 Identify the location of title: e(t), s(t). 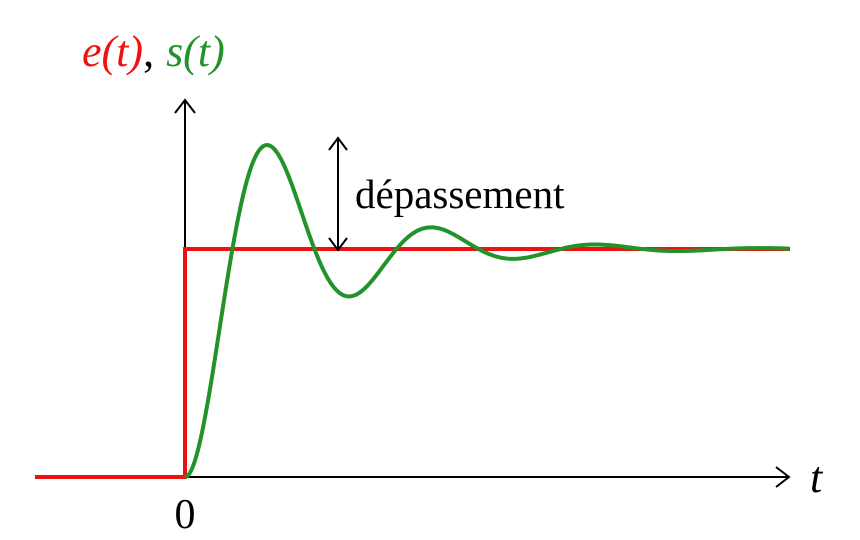
(153, 51).